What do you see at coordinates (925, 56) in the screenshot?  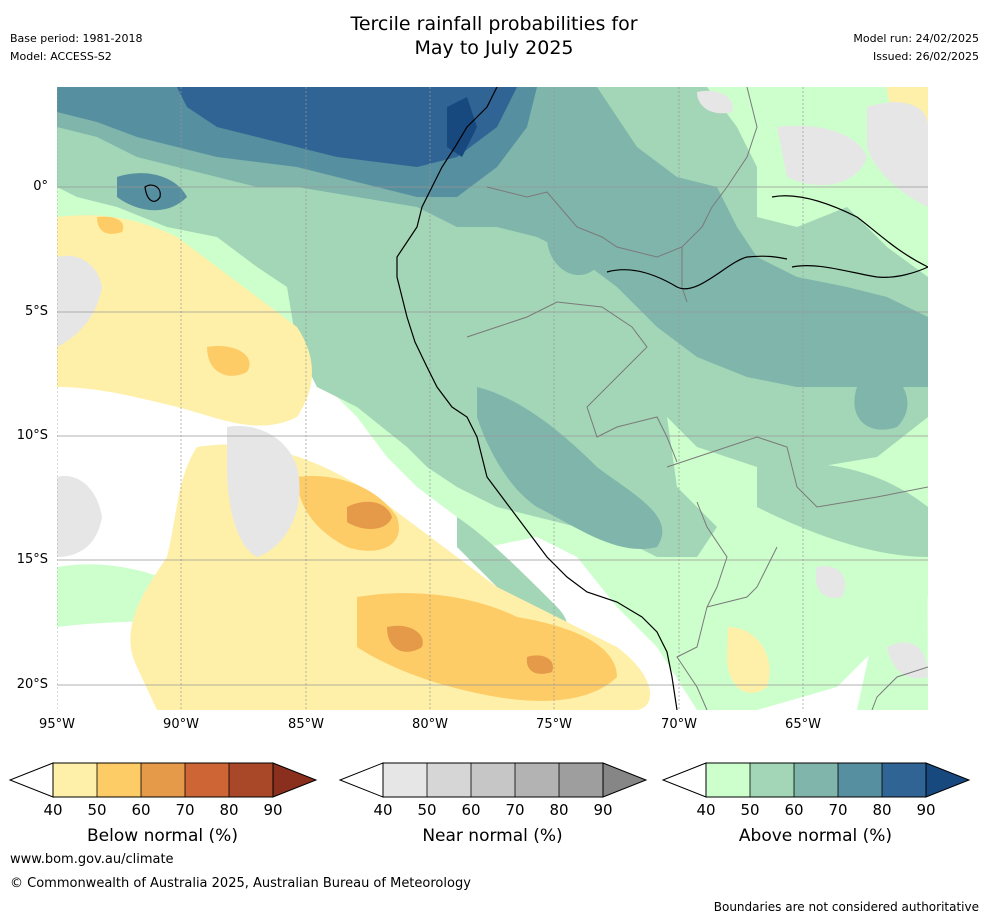 I see `issued-text: Issued: 26/02/2025` at bounding box center [925, 56].